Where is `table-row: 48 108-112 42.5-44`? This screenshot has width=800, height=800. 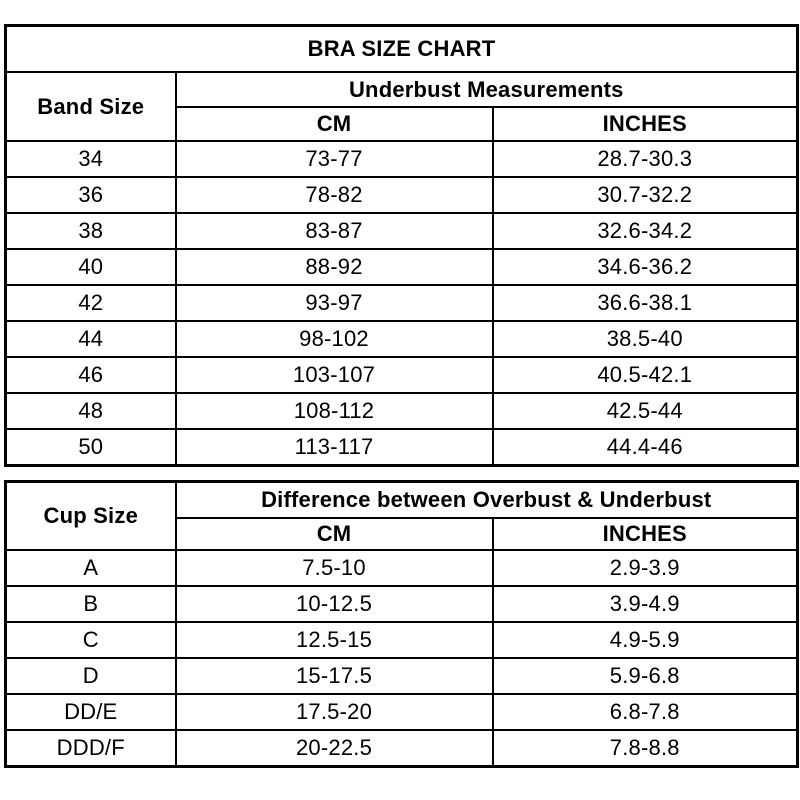
table-row: 48 108-112 42.5-44 is located at coordinates (401, 411).